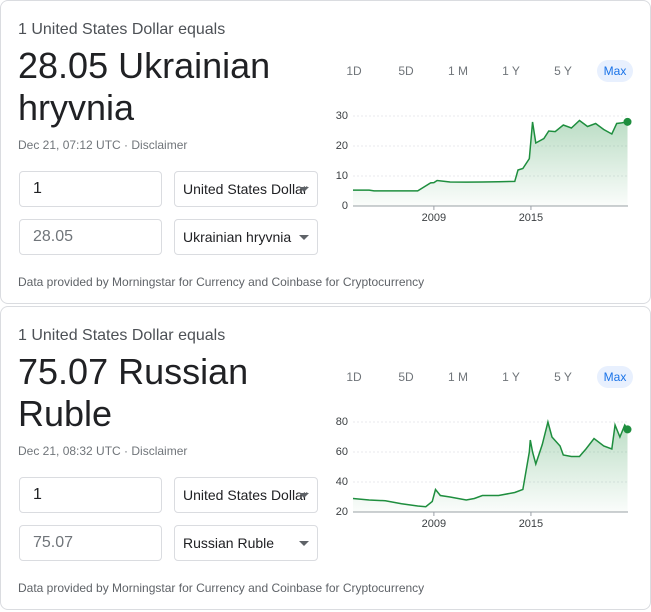  I want to click on chart: 0 10 20 30 2009 2015, so click(484, 167).